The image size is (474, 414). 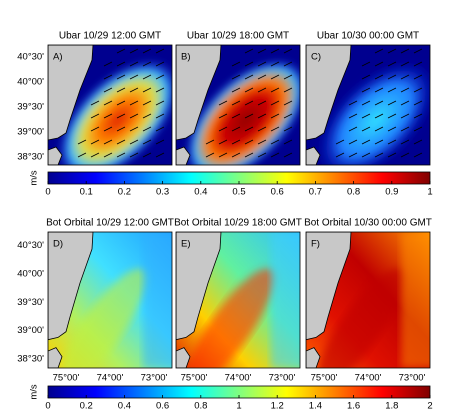 What do you see at coordinates (34, 178) in the screenshot?
I see `colorbar-unit: m/s` at bounding box center [34, 178].